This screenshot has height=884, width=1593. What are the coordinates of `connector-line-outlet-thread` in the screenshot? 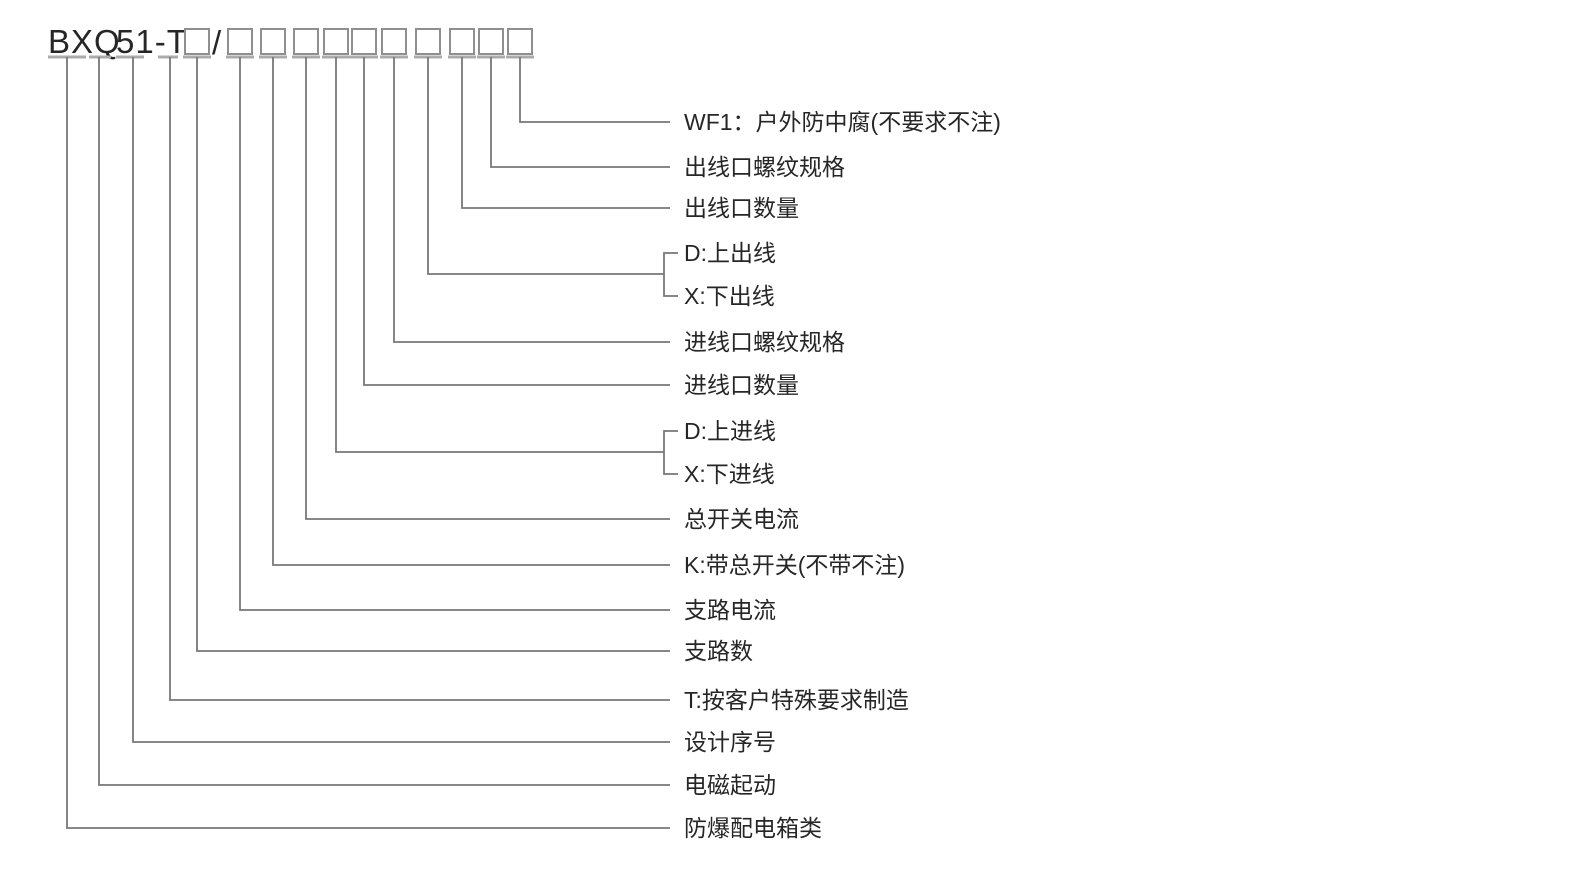 It's located at (580, 112).